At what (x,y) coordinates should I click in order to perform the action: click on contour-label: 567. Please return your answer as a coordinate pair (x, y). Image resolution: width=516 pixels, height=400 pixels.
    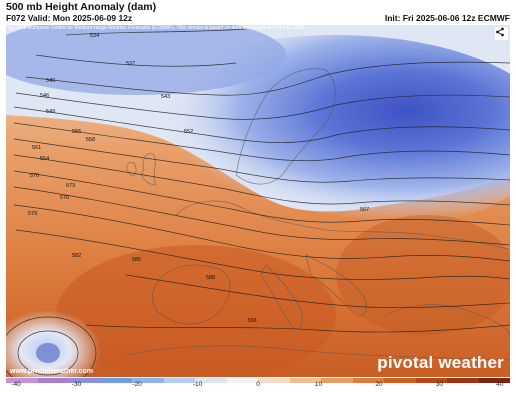
    Looking at the image, I should click on (364, 210).